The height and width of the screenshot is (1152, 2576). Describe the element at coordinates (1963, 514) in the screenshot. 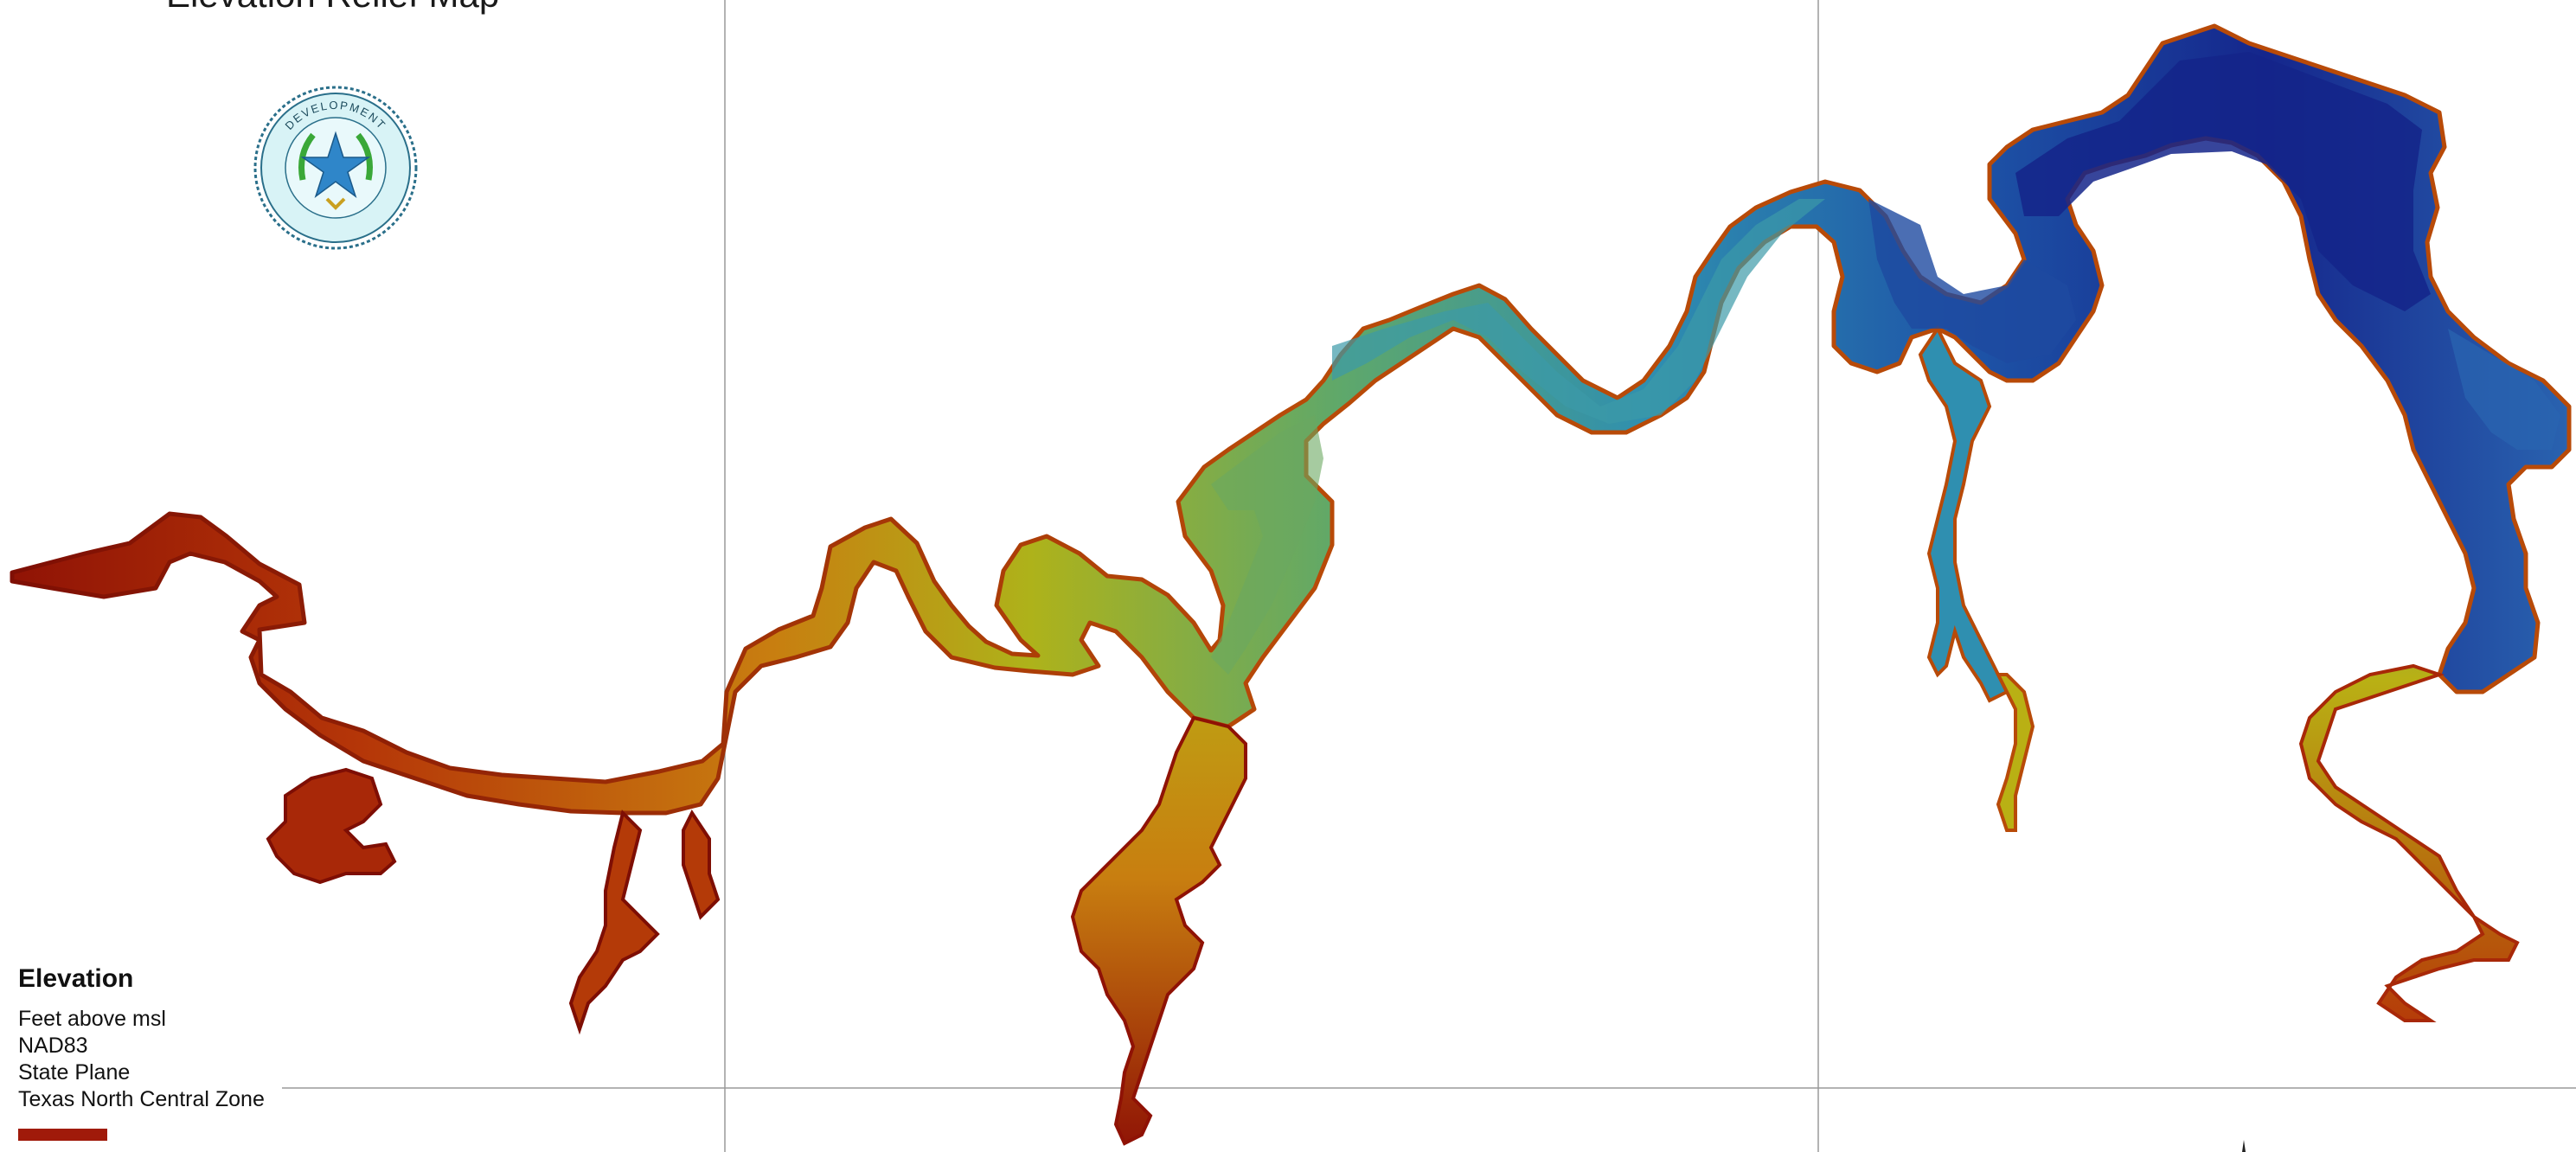

I see `reservoir-central-branch` at that location.